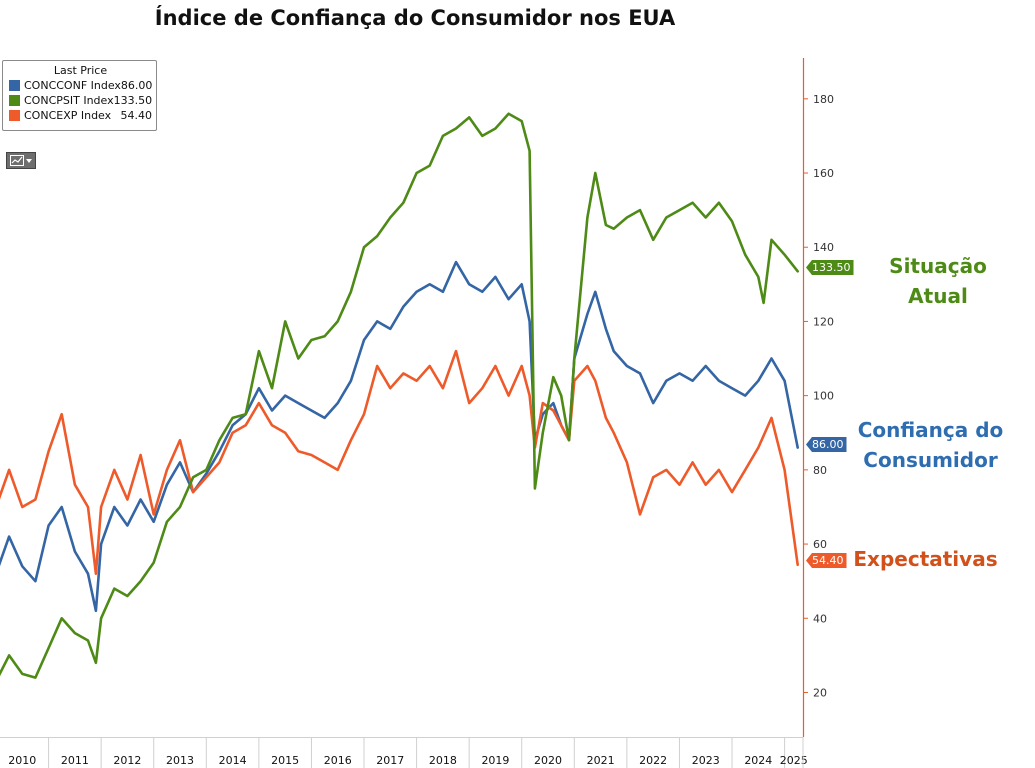 Image resolution: width=1035 pixels, height=768 pixels. I want to click on x-tick-label: 2020, so click(548, 760).